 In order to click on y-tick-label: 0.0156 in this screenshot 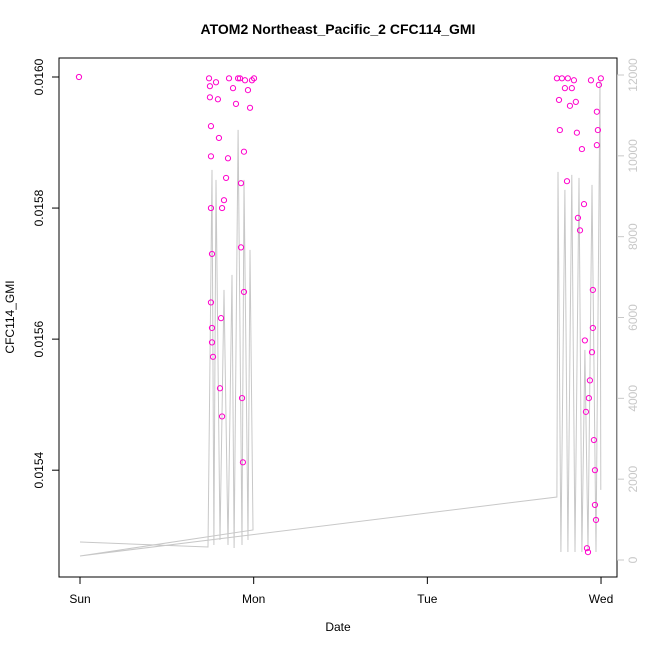, I will do `click(39, 338)`.